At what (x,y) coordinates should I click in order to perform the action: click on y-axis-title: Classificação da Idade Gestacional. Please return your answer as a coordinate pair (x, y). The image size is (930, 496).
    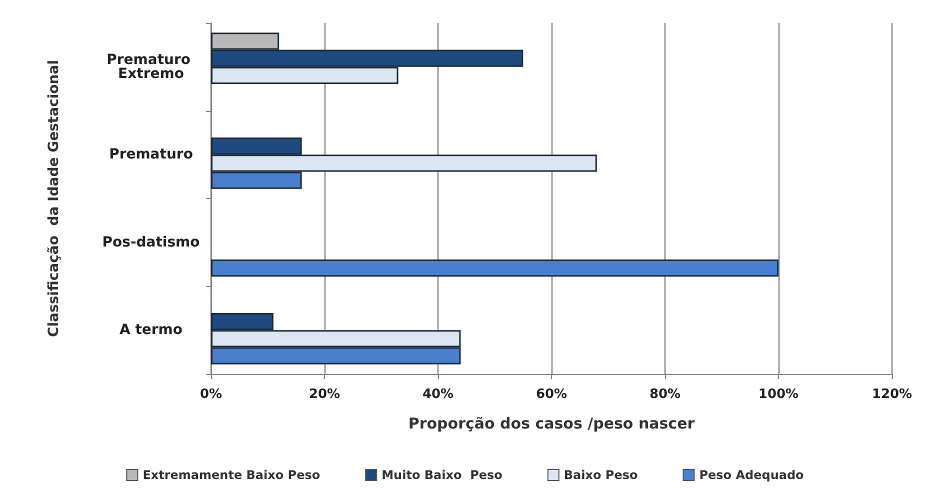
    Looking at the image, I should click on (54, 199).